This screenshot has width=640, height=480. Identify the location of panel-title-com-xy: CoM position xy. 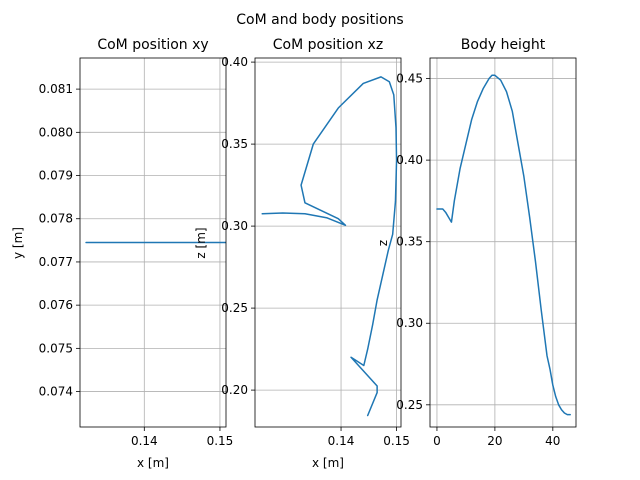
(152, 45).